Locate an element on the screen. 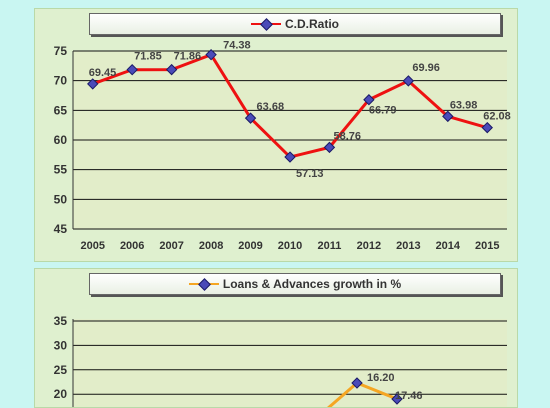 The width and height of the screenshot is (550, 408). x-tick-label: 2011 is located at coordinates (330, 246).